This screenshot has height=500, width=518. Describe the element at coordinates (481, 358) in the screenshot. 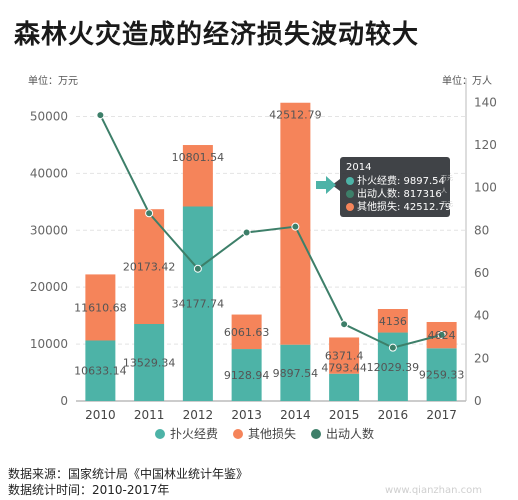

I see `y-right-tick-label: 20` at that location.